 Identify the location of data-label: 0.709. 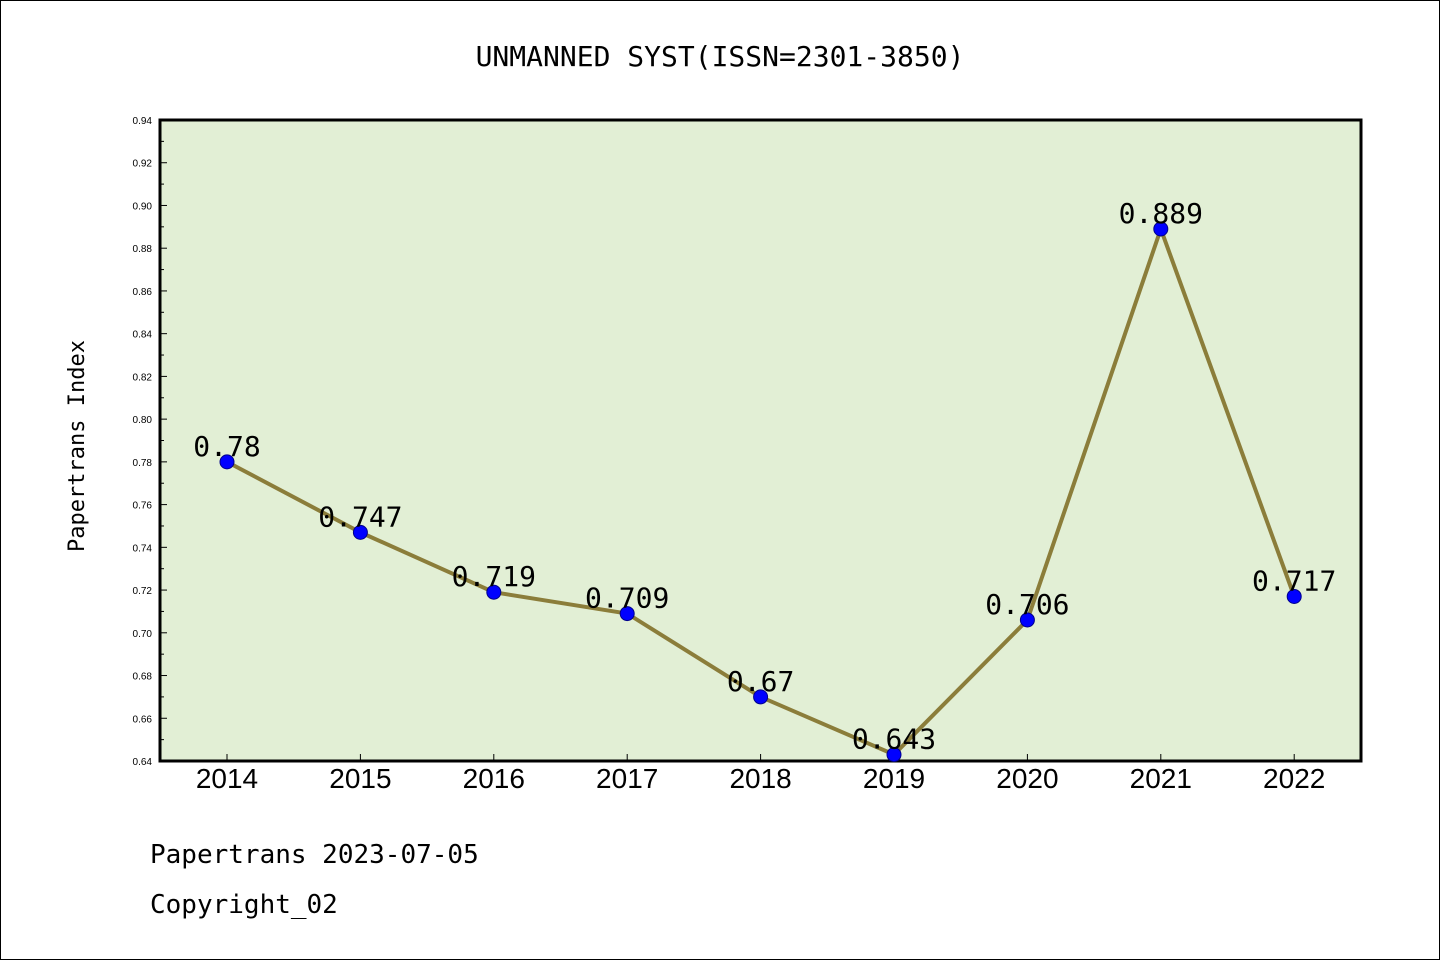
(627, 598).